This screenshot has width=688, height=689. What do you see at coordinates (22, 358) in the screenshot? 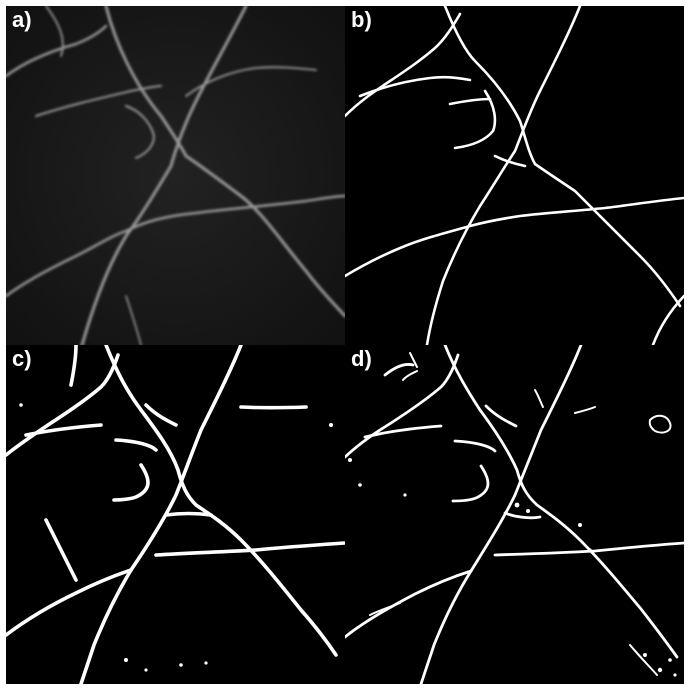
I see `panel-c-label: c)` at bounding box center [22, 358].